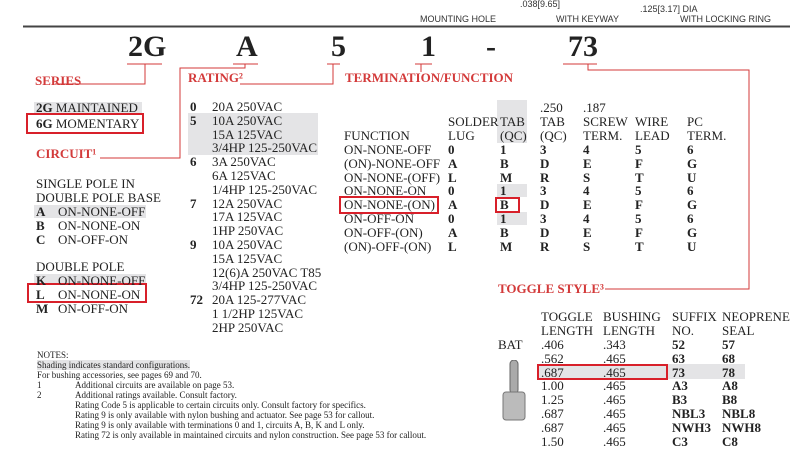 The image size is (800, 449). I want to click on toggle-cell: B3, so click(680, 400).